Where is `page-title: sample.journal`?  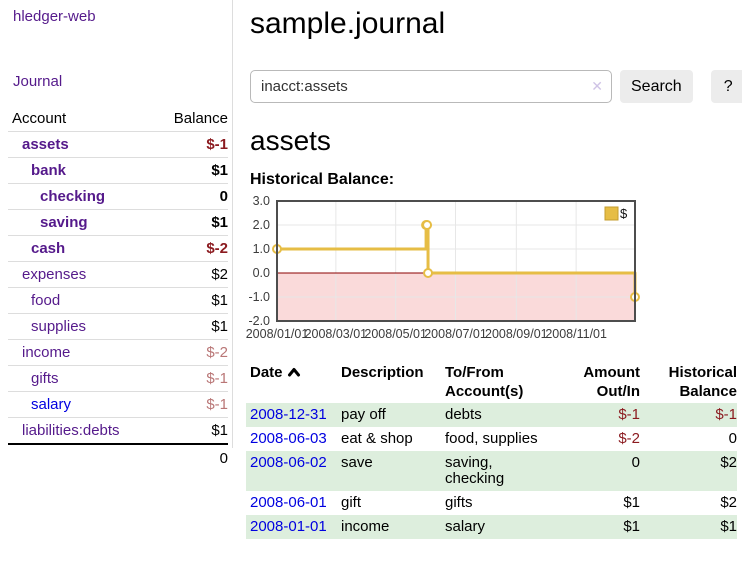
page-title: sample.journal is located at coordinates (348, 23).